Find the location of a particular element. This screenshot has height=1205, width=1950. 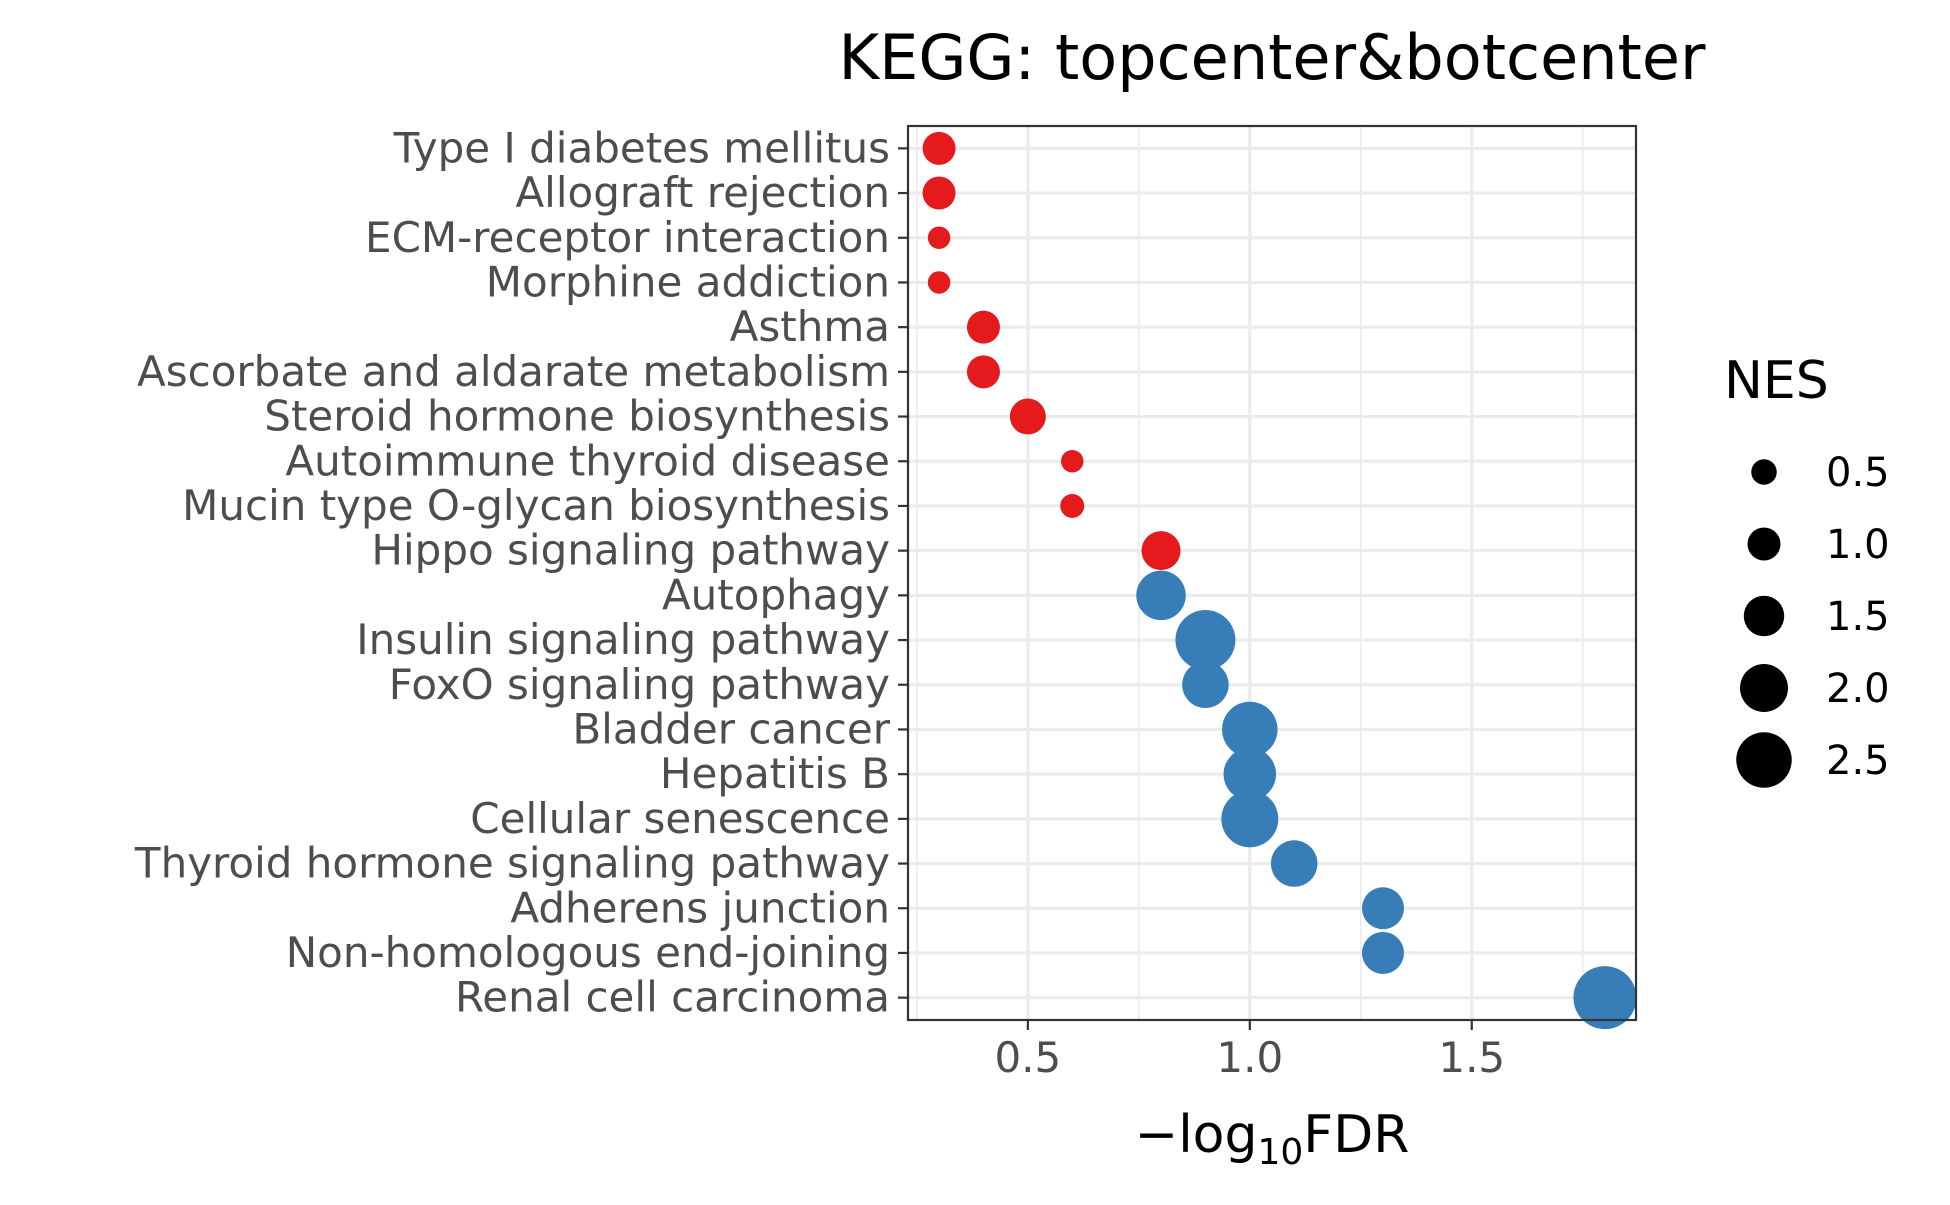

y-label-foxo-signaling-pathway: FoxO signaling pathway is located at coordinates (639, 684).